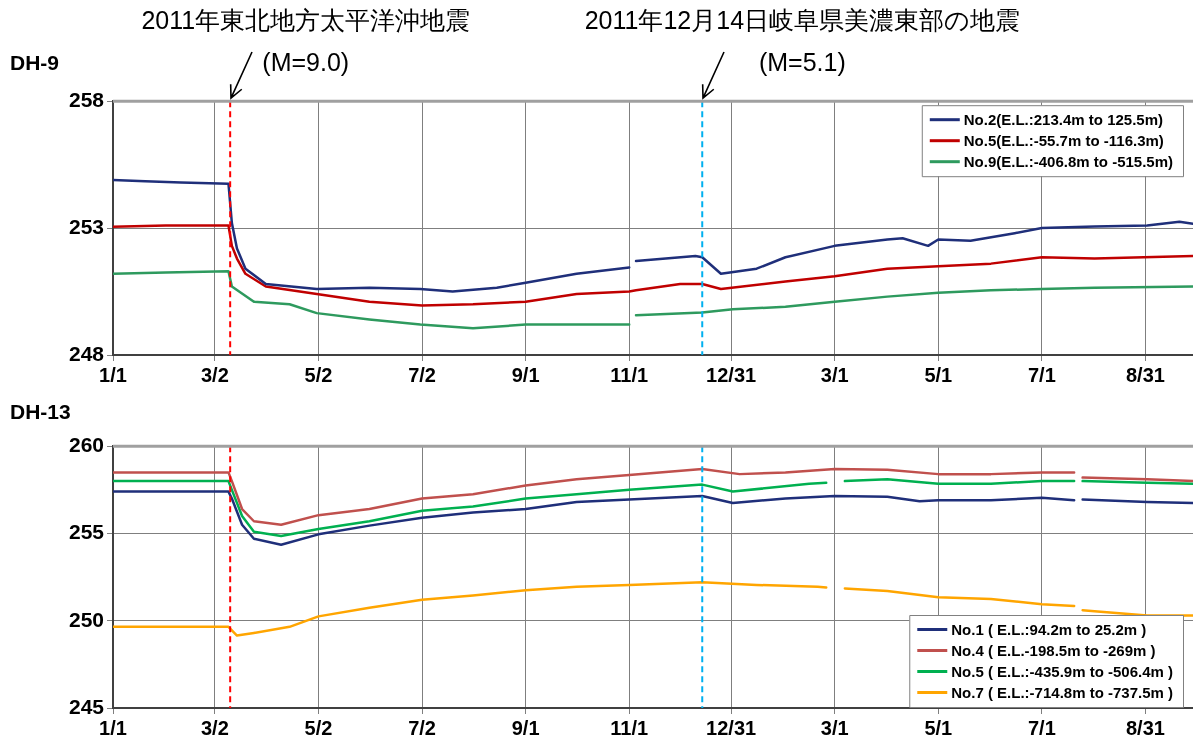 The image size is (1193, 748). What do you see at coordinates (1049, 629) in the screenshot?
I see `legend-label: No.1 ( E.L.:94.2m to 25.2m )` at bounding box center [1049, 629].